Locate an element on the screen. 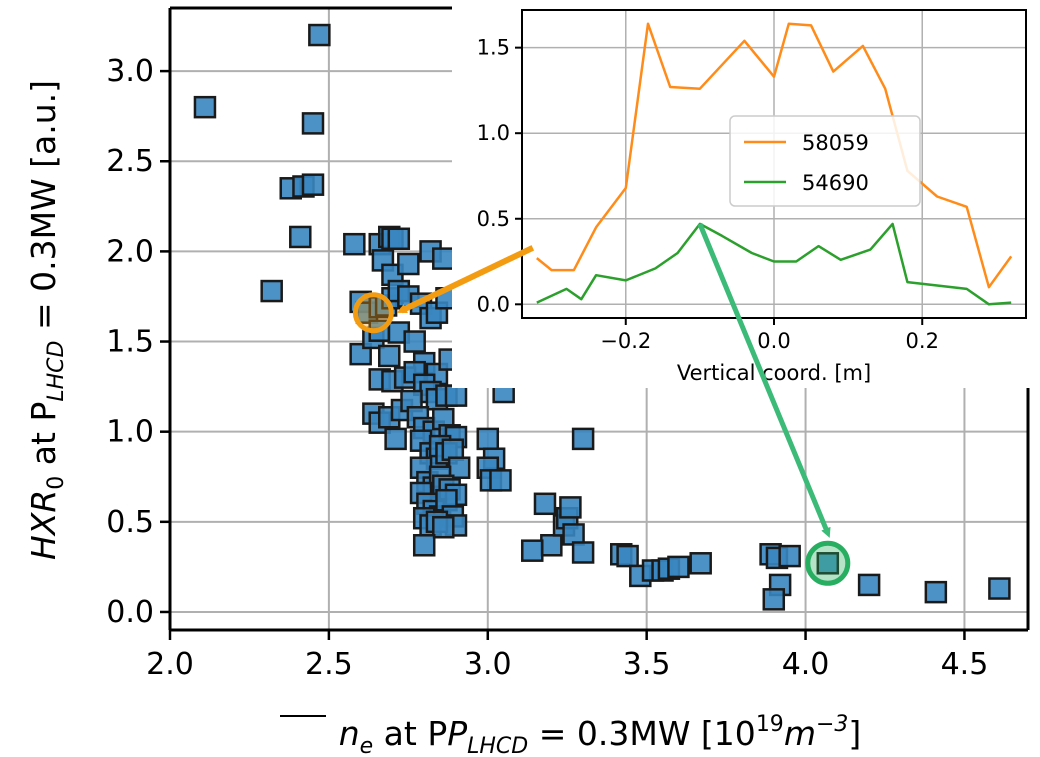  y-tick-label: 1.0 is located at coordinates (130, 432).